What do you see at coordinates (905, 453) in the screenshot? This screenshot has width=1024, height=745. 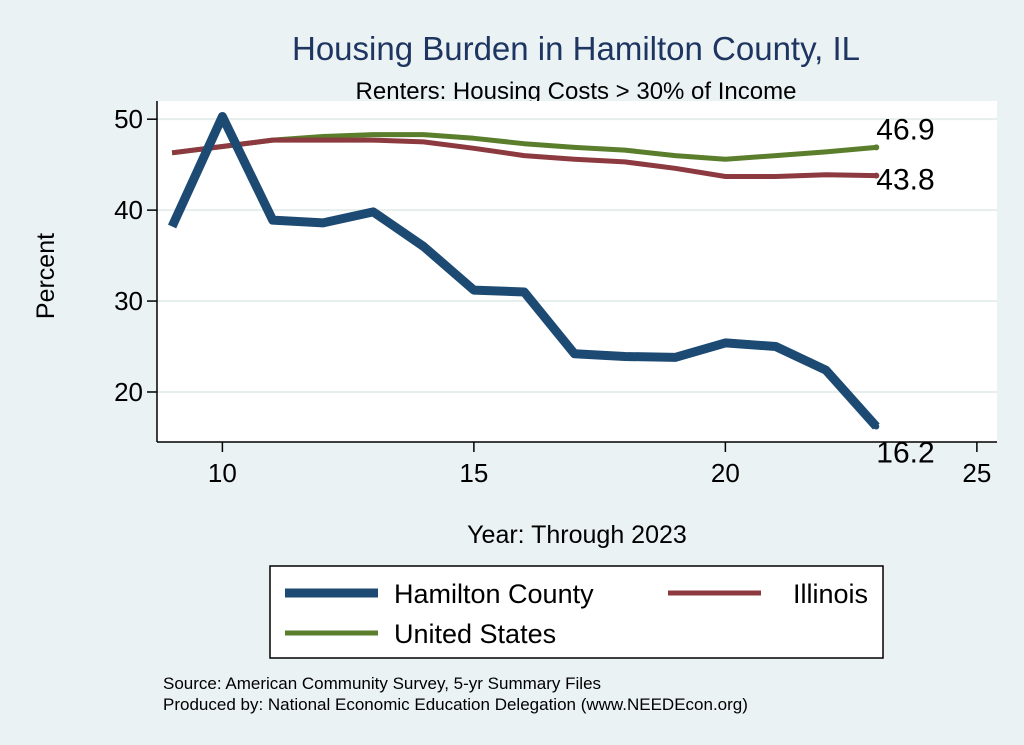 I see `end-label-hamilton-county: 16.2` at bounding box center [905, 453].